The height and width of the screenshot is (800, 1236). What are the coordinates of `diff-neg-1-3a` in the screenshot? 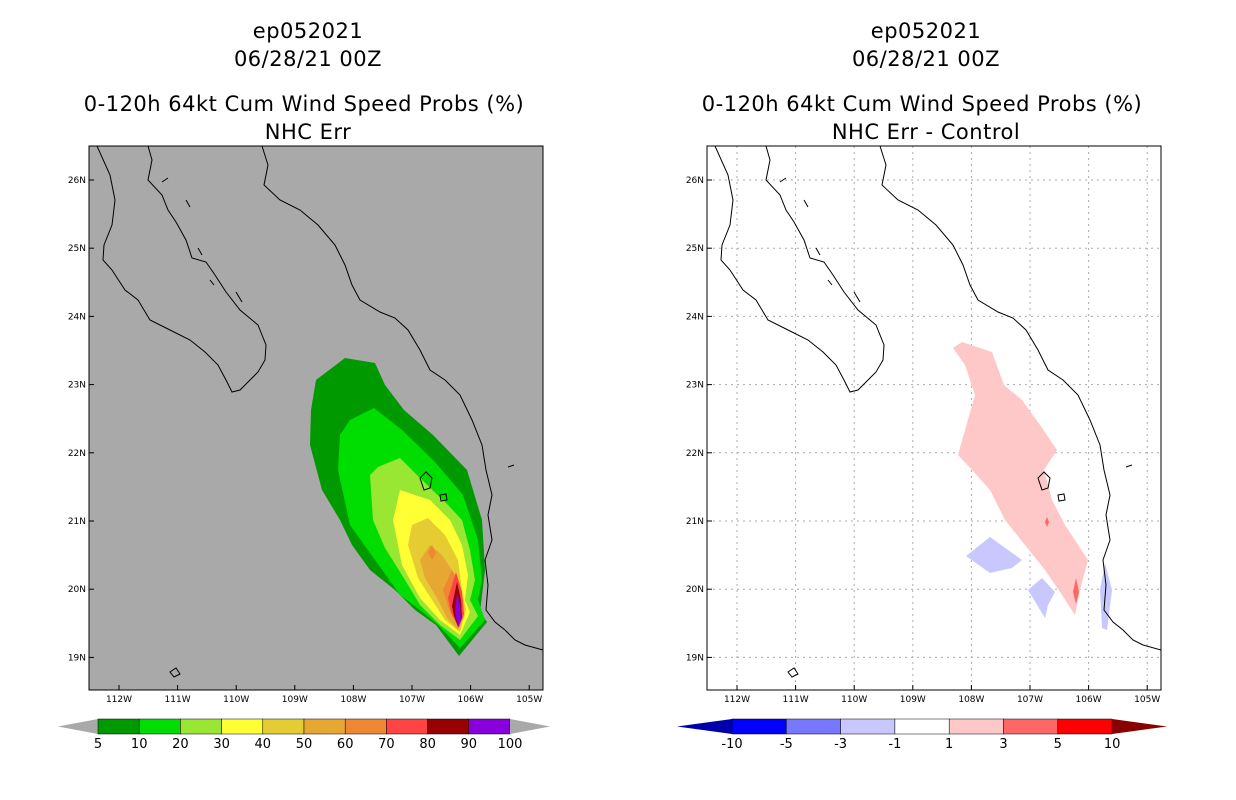 It's located at (994, 555).